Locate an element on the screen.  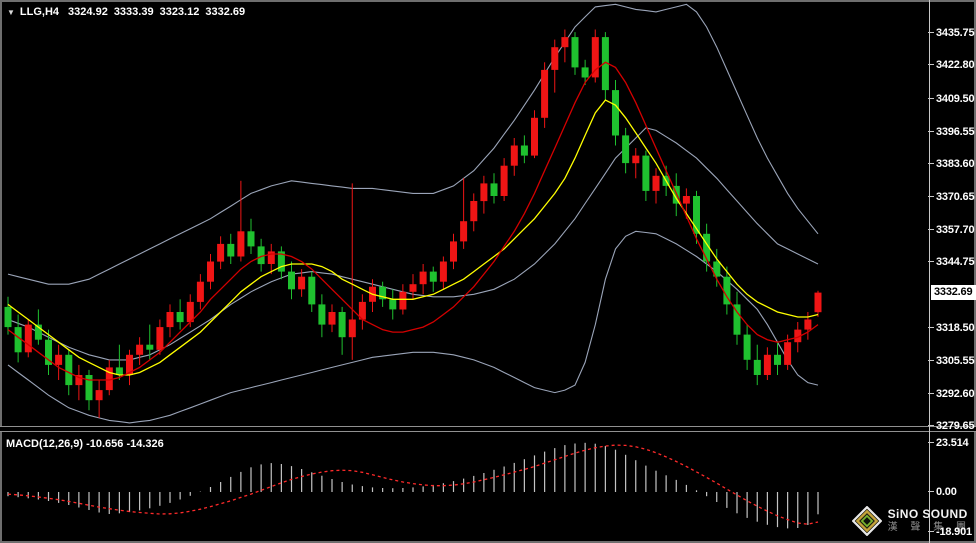
symbol-period-label: LLG,H4 is located at coordinates (39, 12).